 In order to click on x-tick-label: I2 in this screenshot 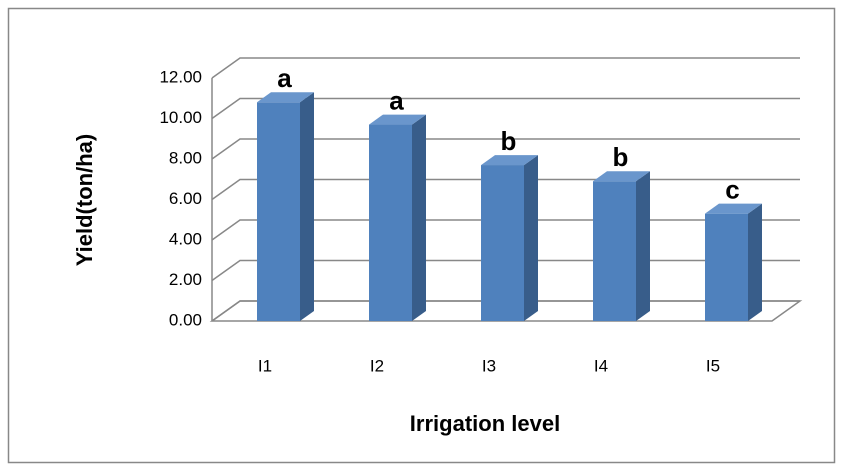, I will do `click(377, 365)`.